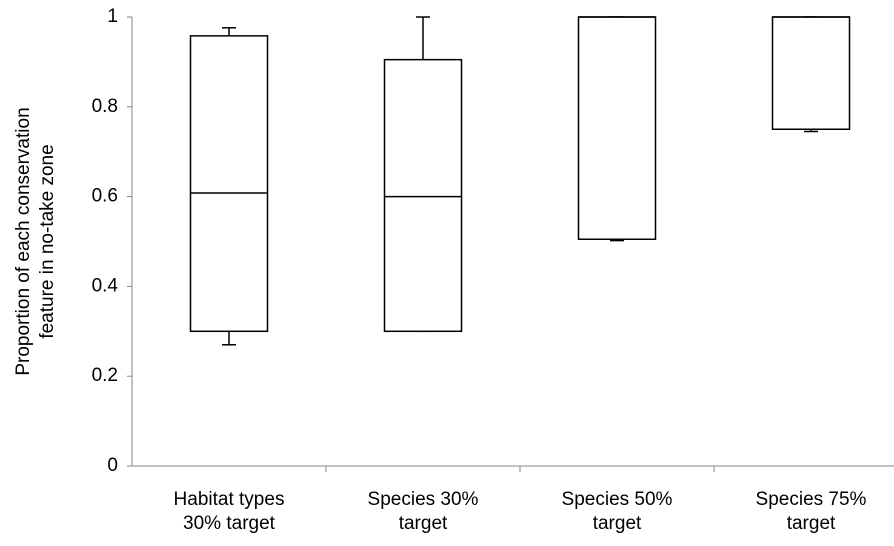  What do you see at coordinates (105, 375) in the screenshot?
I see `y-tick-label: 0.2` at bounding box center [105, 375].